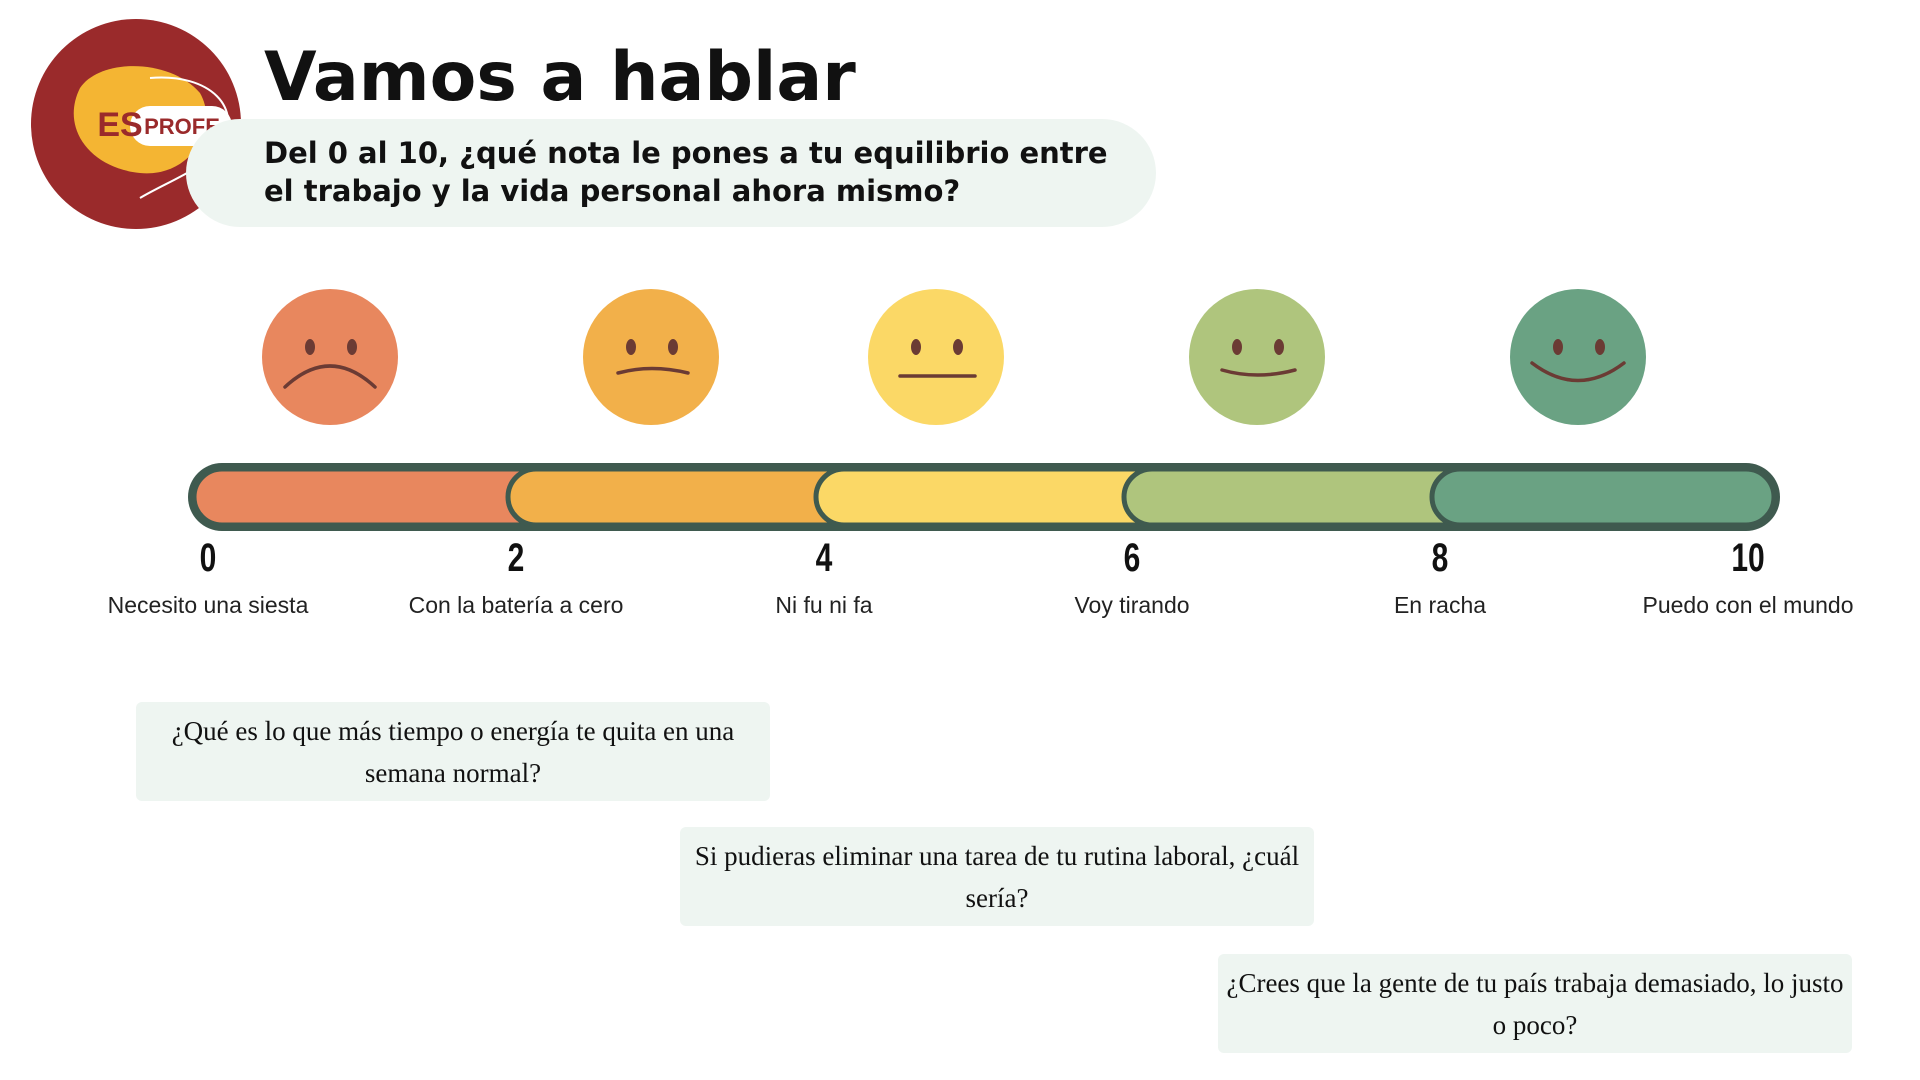 Image resolution: width=1920 pixels, height=1080 pixels. Describe the element at coordinates (1748, 605) in the screenshot. I see `tick-label: Puedo con el mundo` at that location.